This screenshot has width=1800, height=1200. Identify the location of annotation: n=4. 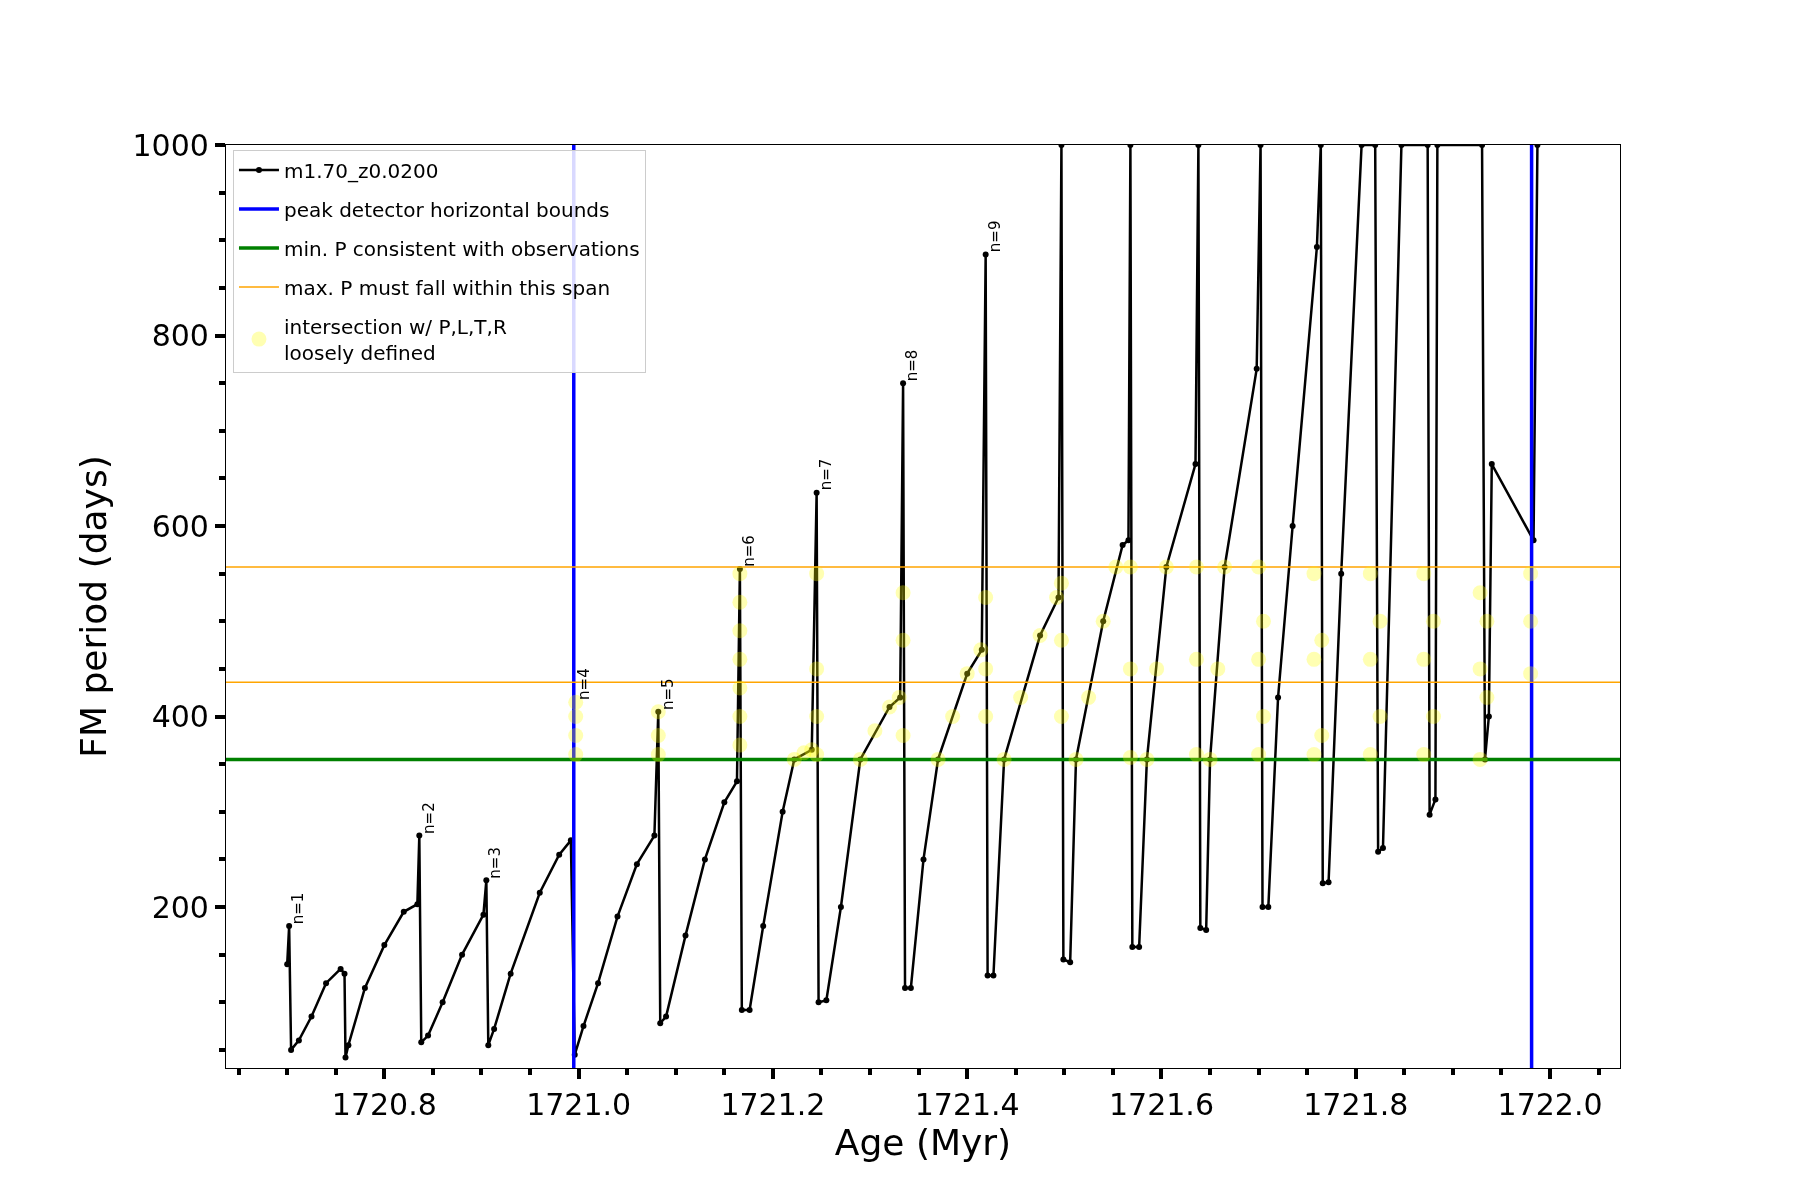
(584, 684).